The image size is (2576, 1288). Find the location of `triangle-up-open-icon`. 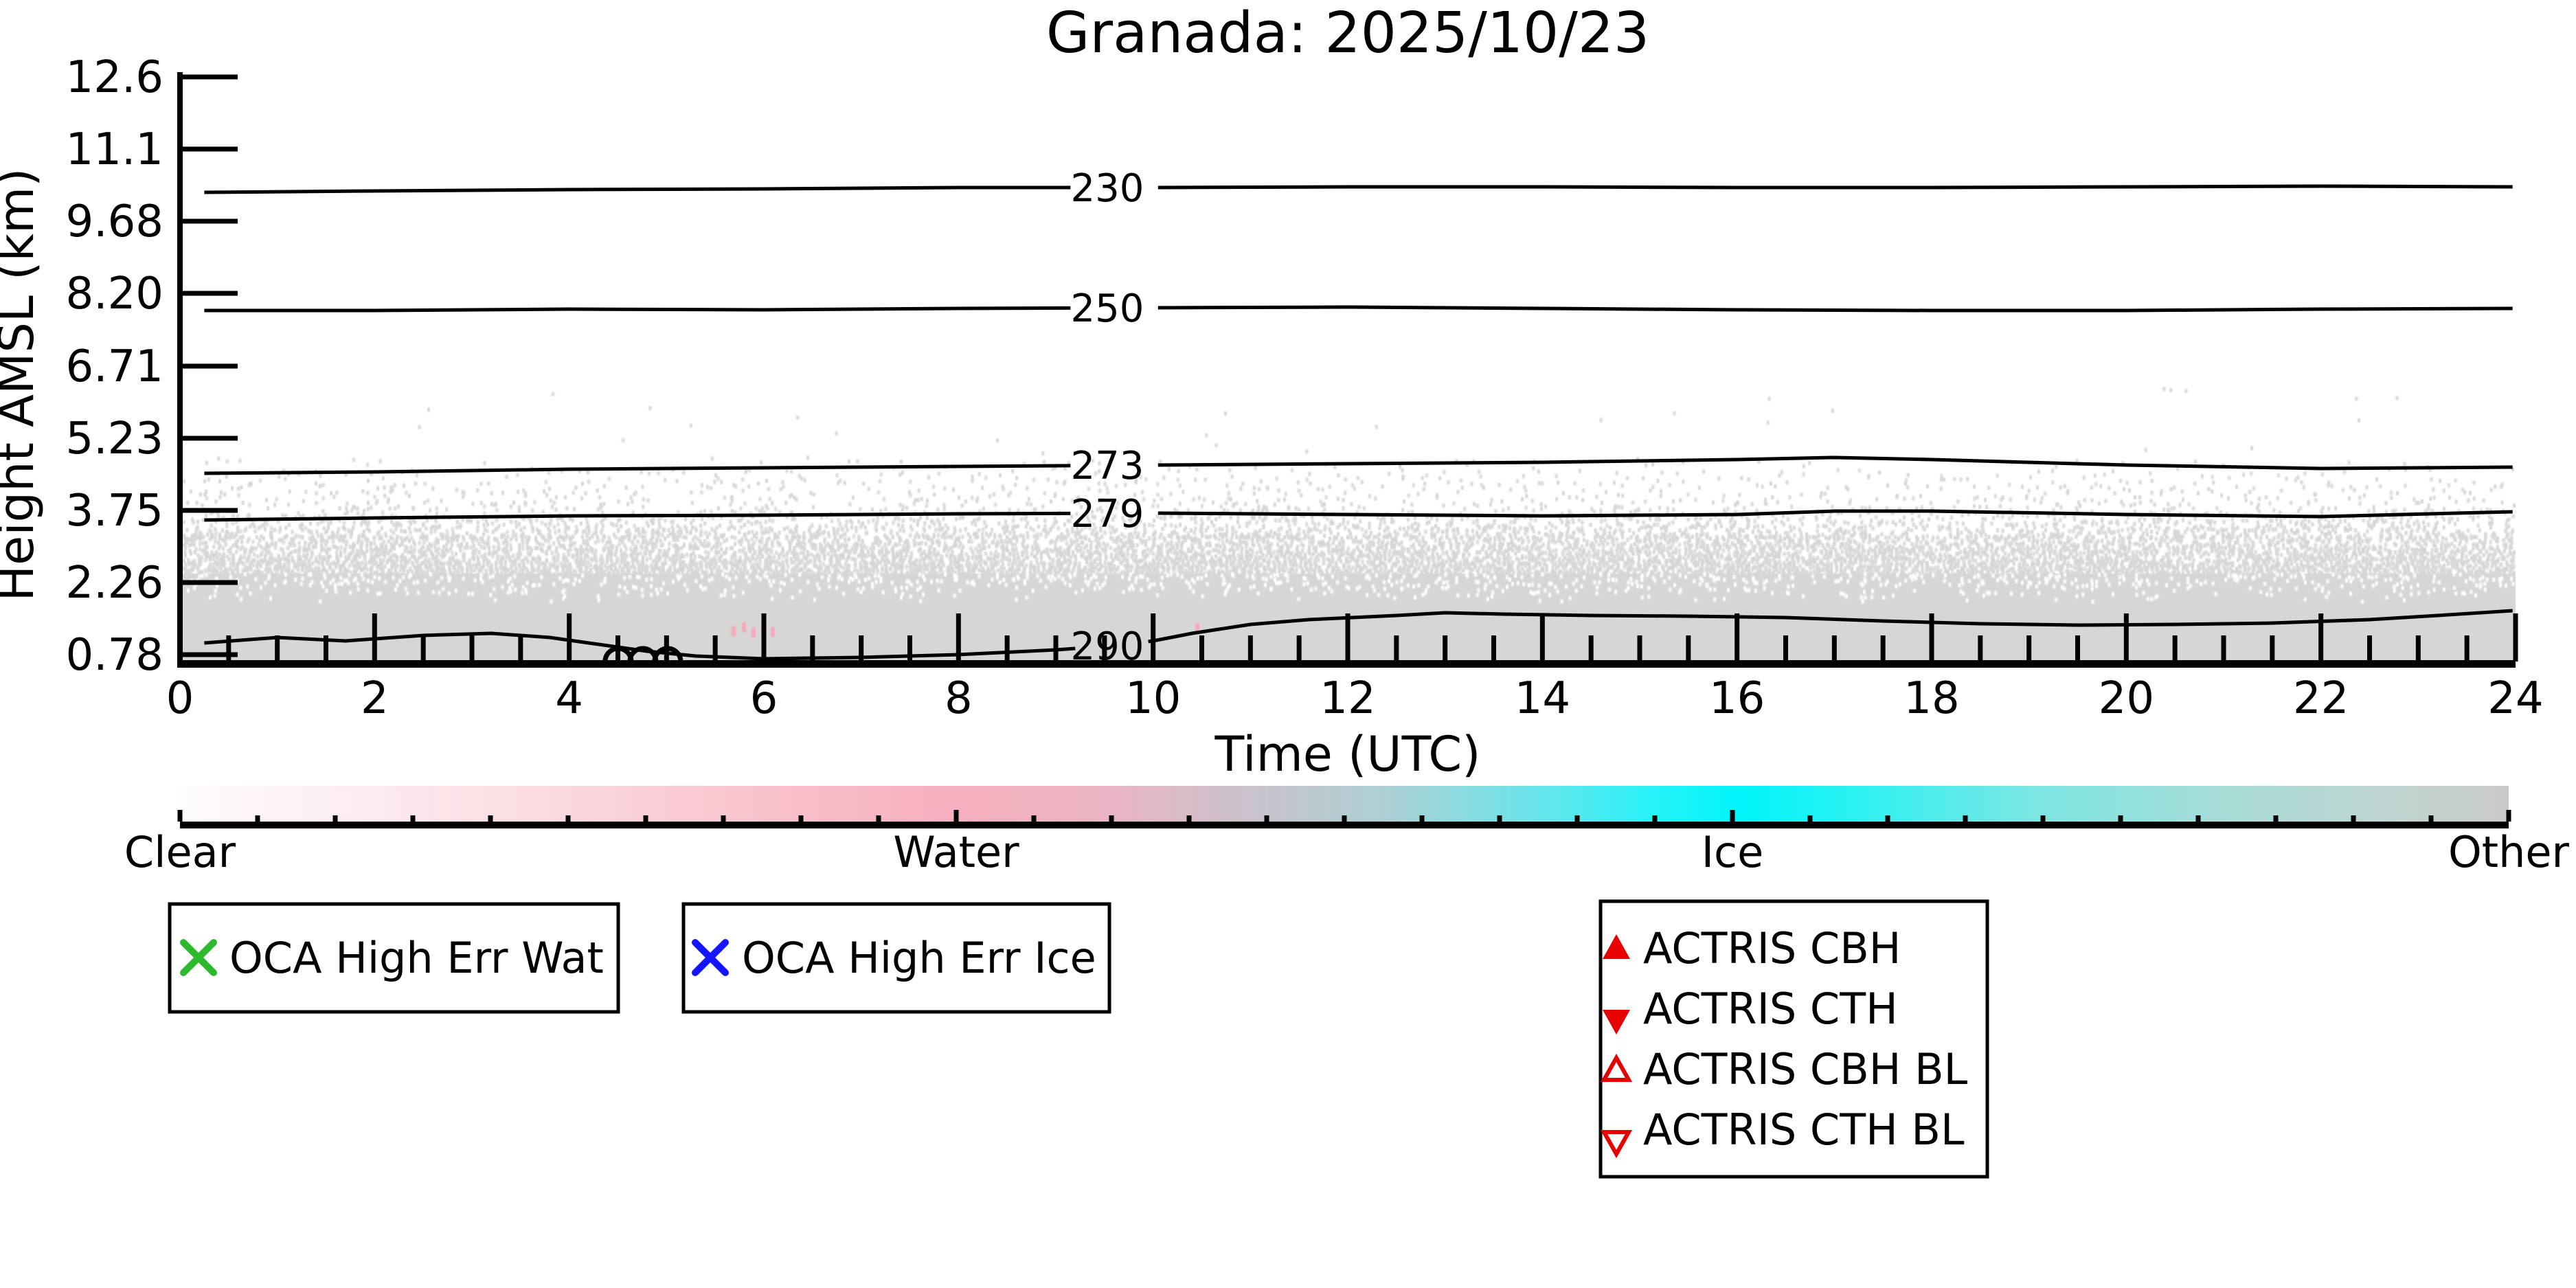

triangle-up-open-icon is located at coordinates (1616, 1067).